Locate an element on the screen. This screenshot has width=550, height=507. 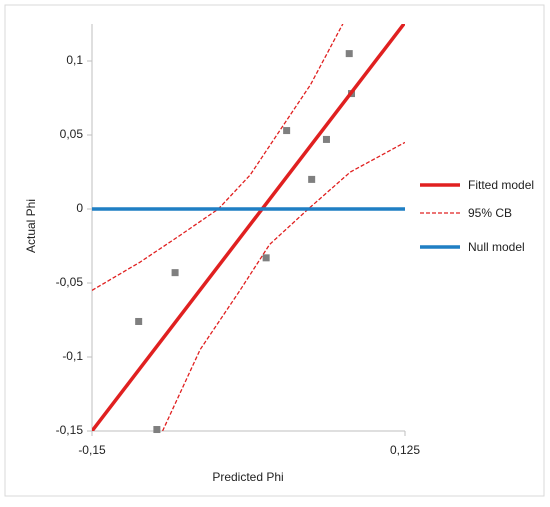
y-tick-label: 0 is located at coordinates (79, 208).